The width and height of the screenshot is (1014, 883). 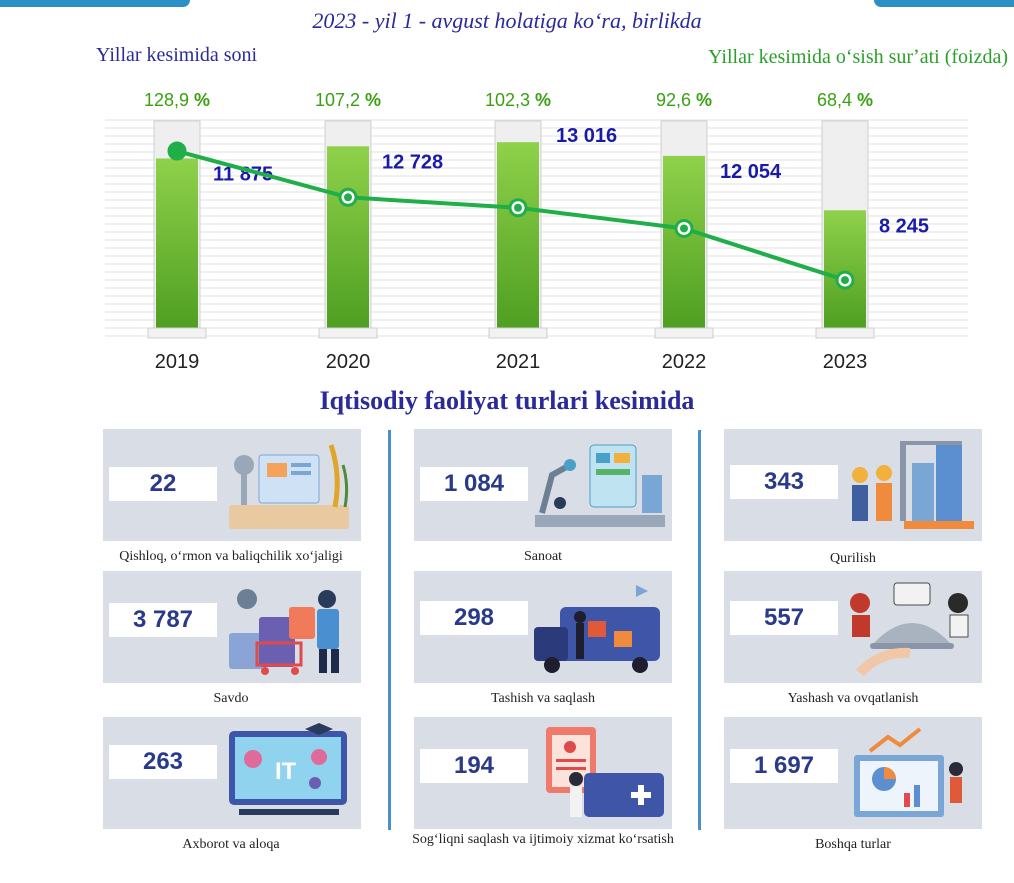 I want to click on analytics-board-icon, so click(x=908, y=772).